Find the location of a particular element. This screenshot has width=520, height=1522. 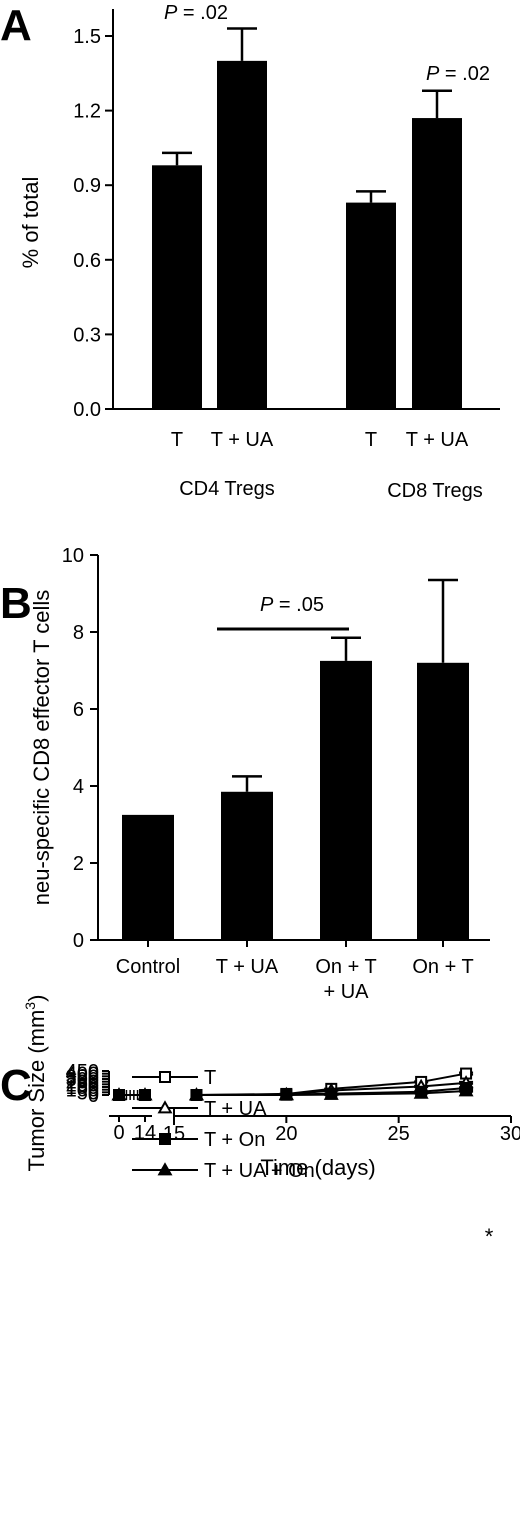

y-tick-label: 6 is located at coordinates (78, 710).